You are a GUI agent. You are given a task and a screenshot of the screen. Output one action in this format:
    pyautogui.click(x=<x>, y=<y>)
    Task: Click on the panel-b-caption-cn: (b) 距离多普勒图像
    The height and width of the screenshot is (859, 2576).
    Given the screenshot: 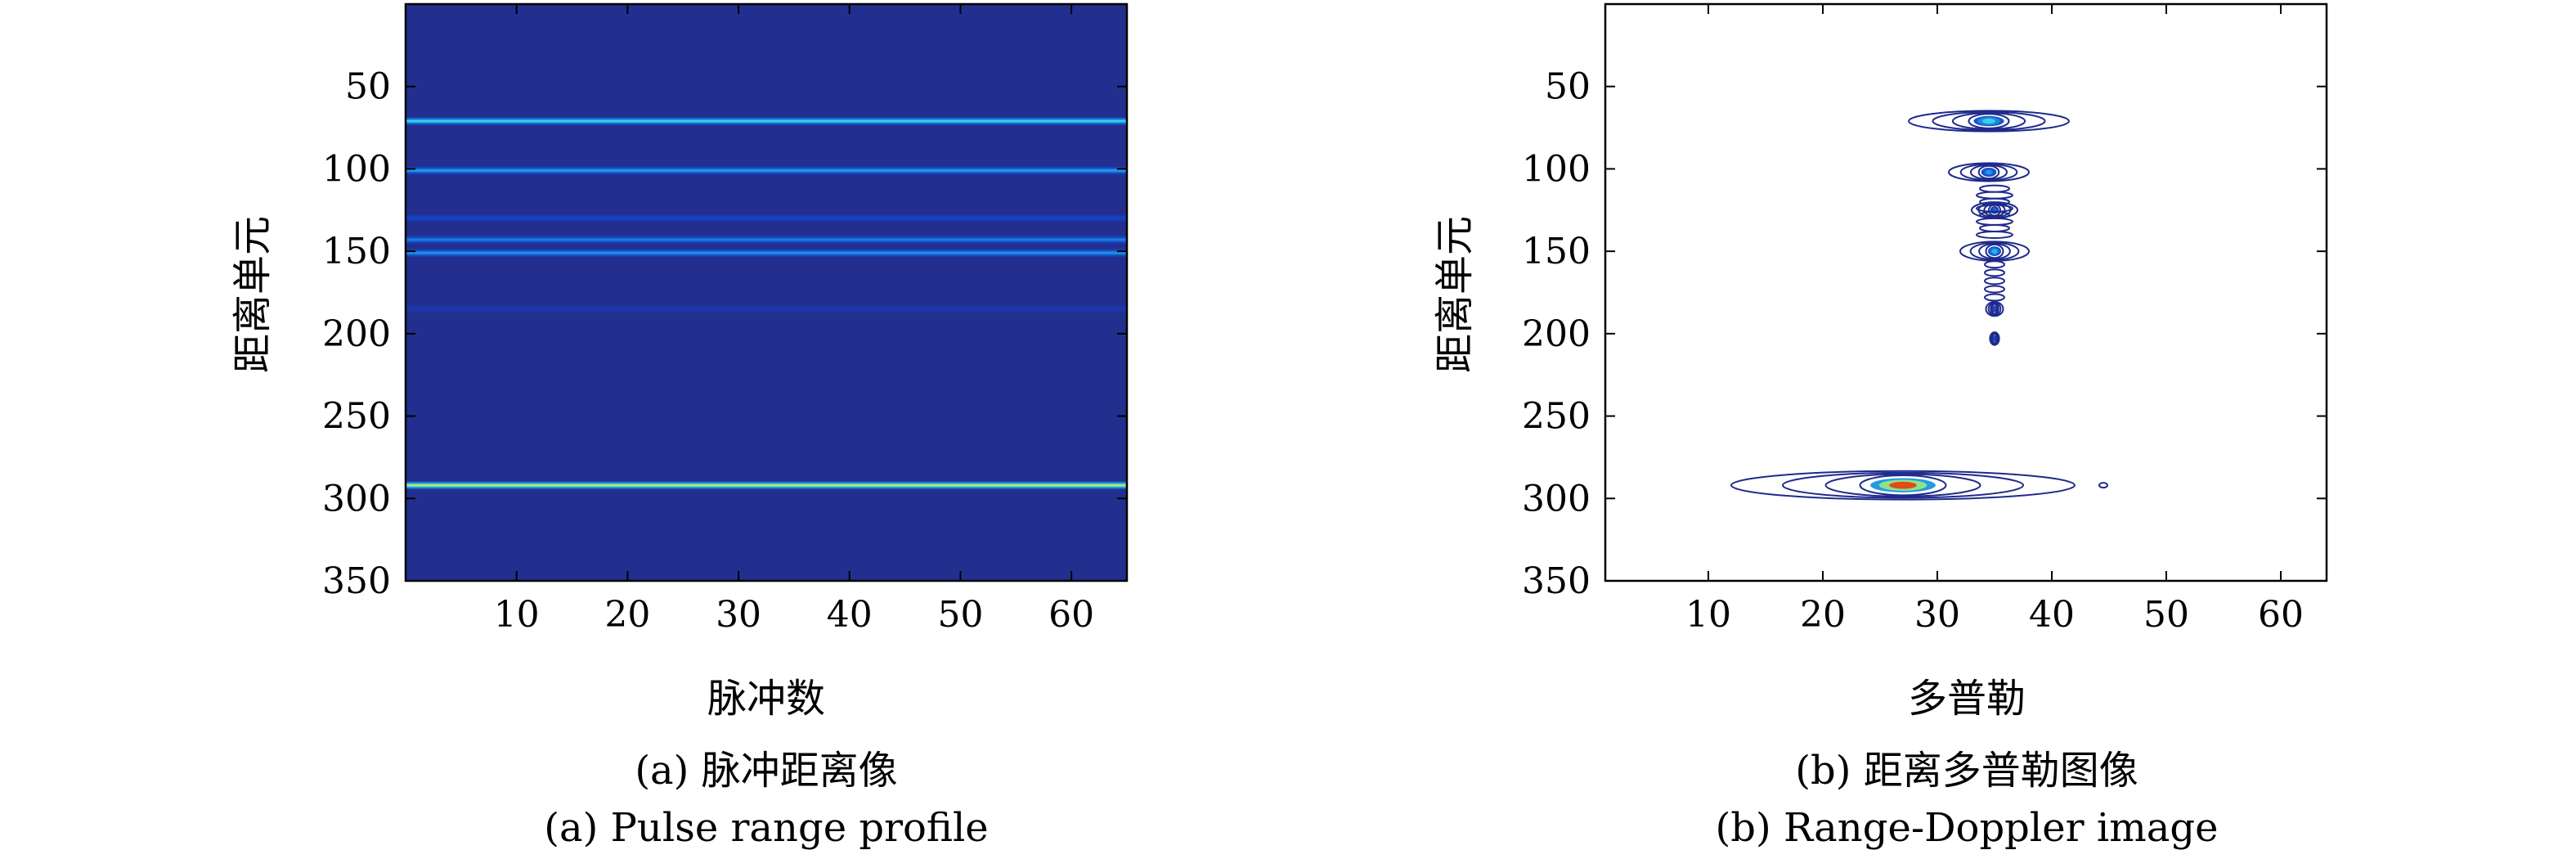 What is the action you would take?
    pyautogui.click(x=1967, y=771)
    